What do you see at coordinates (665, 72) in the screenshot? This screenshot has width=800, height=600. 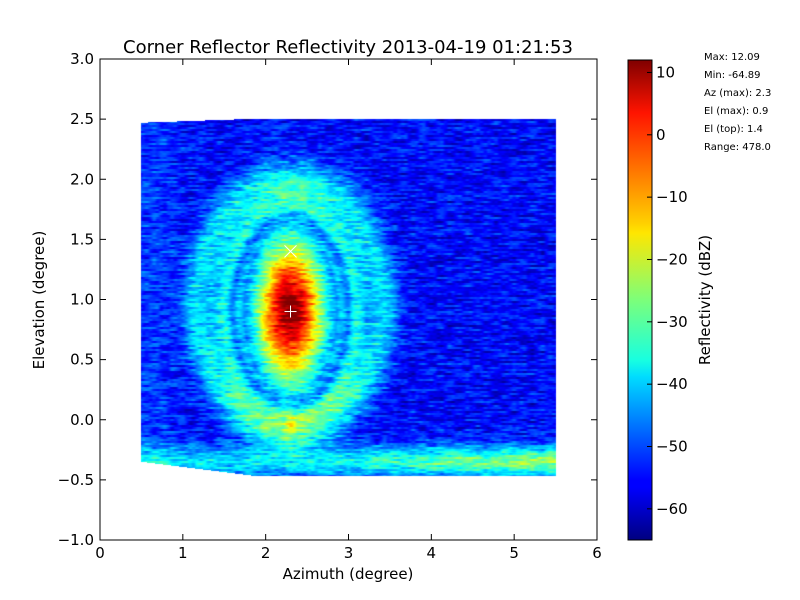 I see `colorbar-tick-label: 10` at bounding box center [665, 72].